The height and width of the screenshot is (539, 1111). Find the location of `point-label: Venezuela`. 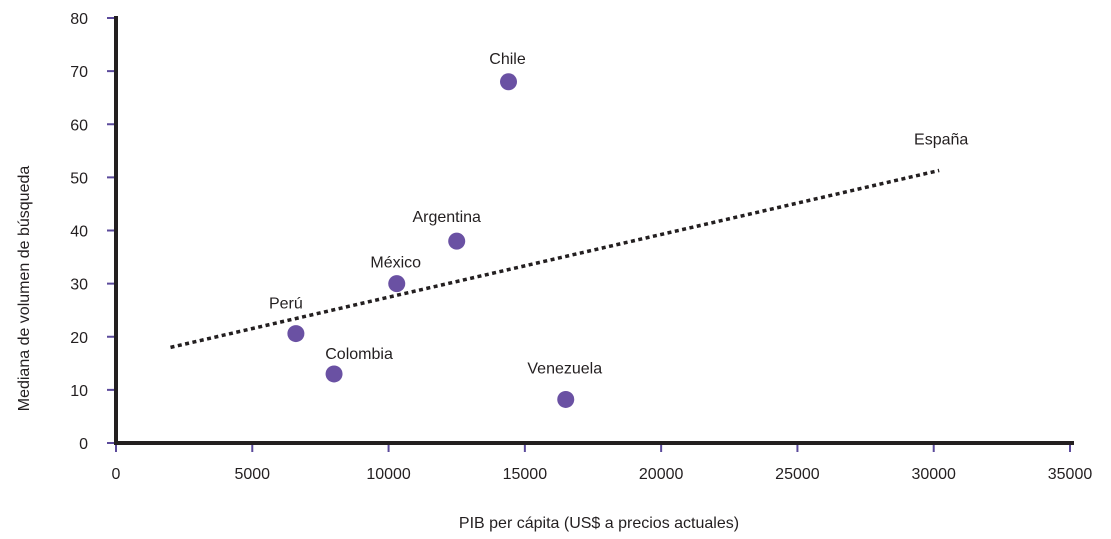

point-label: Venezuela is located at coordinates (564, 368).